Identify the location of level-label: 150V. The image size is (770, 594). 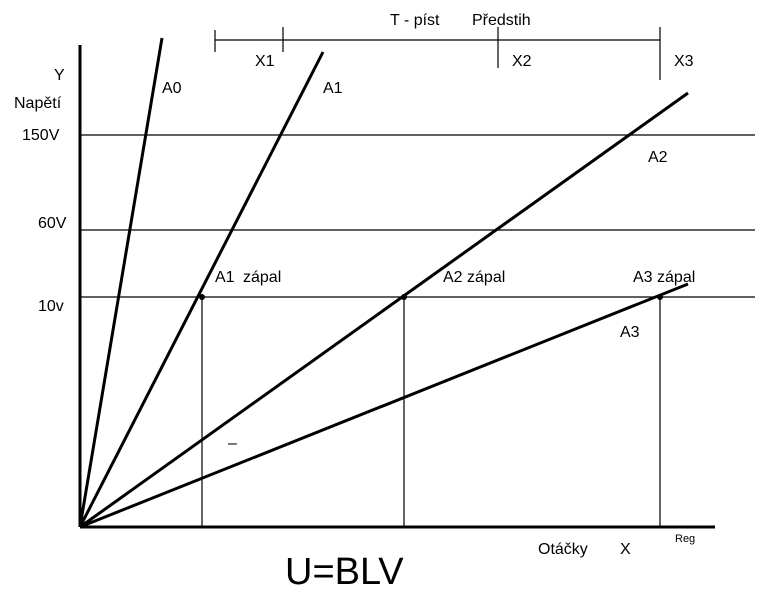
(41, 135).